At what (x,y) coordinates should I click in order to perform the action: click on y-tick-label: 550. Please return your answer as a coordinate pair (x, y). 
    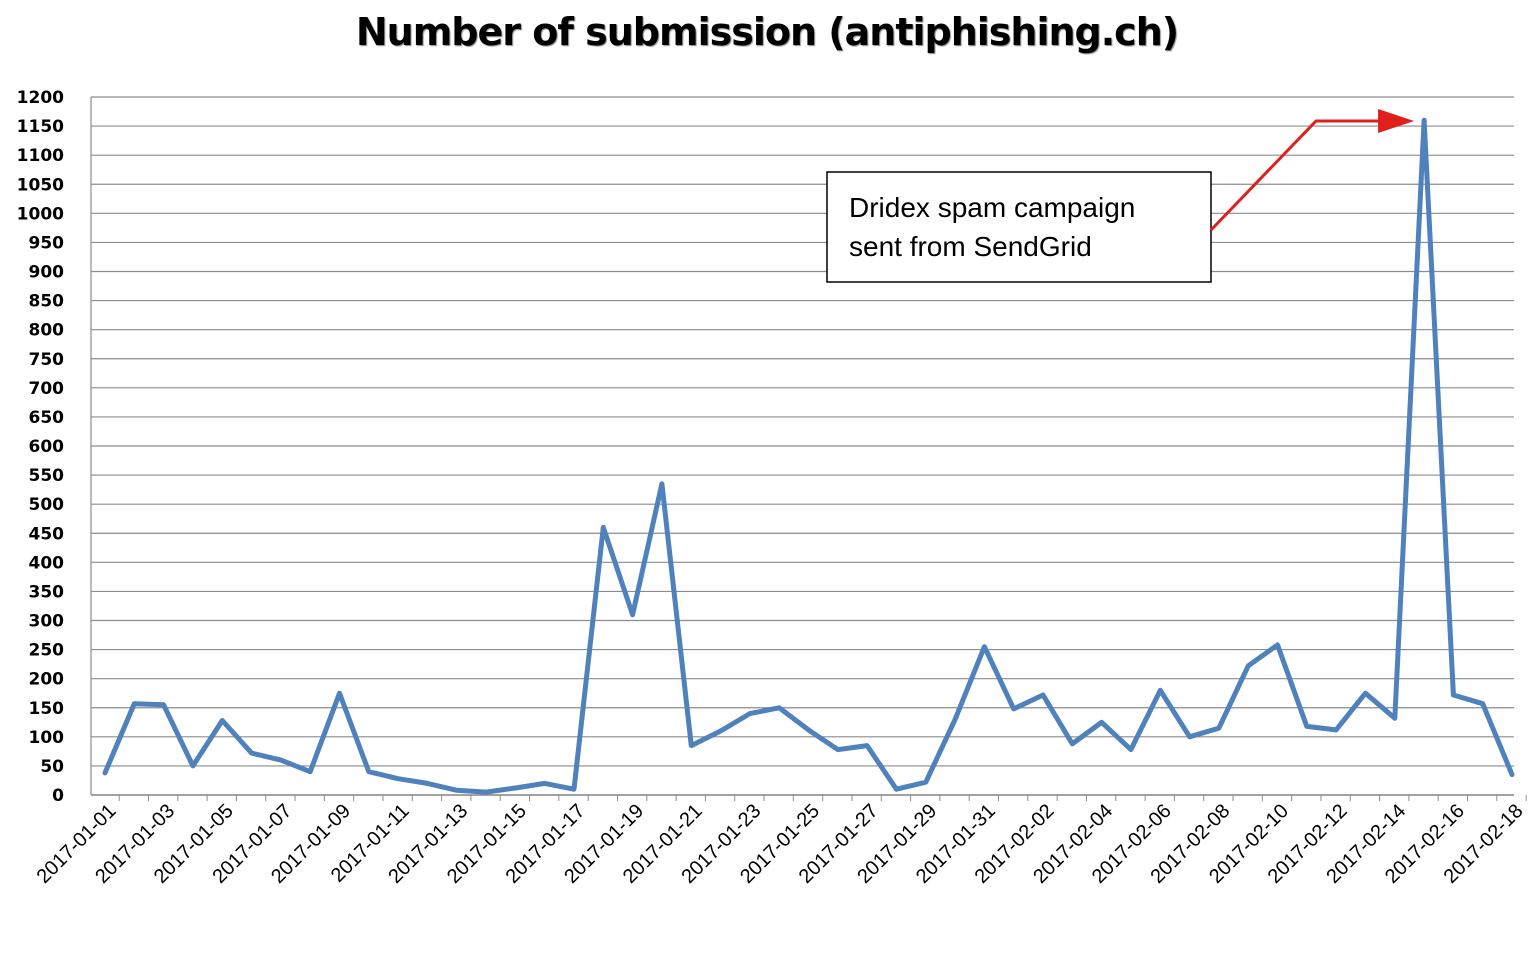
    Looking at the image, I should click on (47, 476).